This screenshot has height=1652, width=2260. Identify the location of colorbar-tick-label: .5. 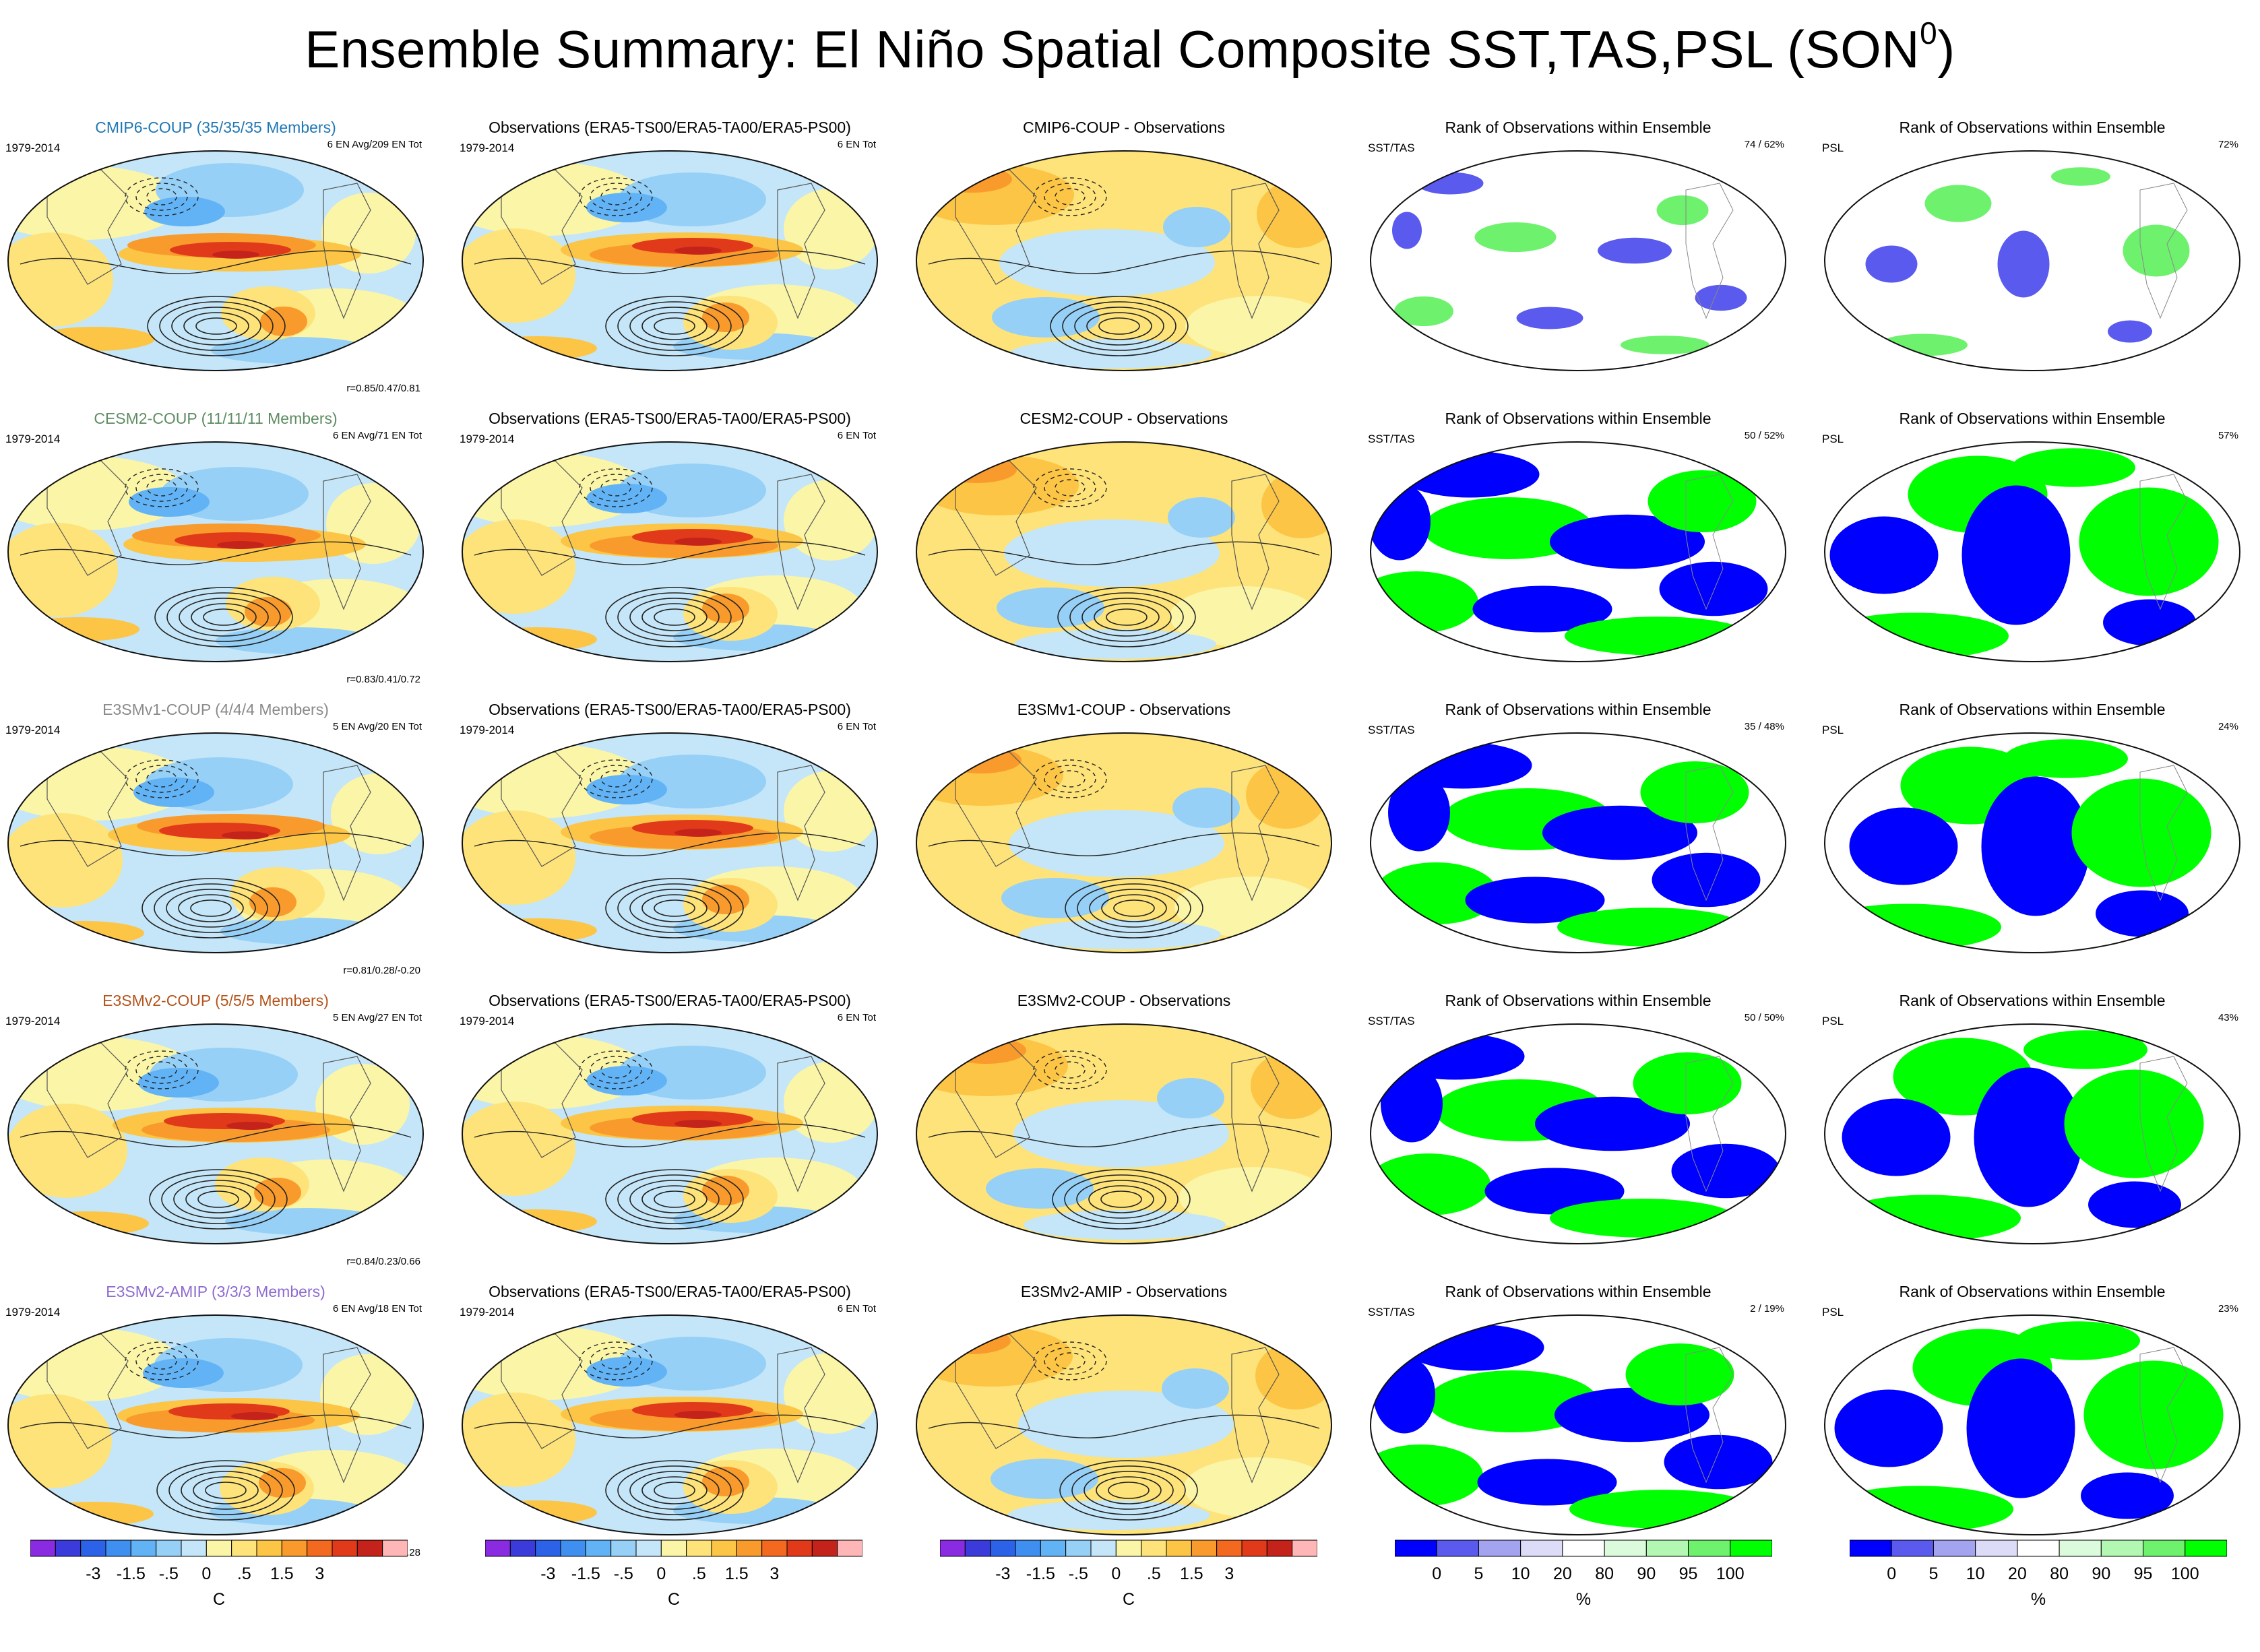
(698, 1573).